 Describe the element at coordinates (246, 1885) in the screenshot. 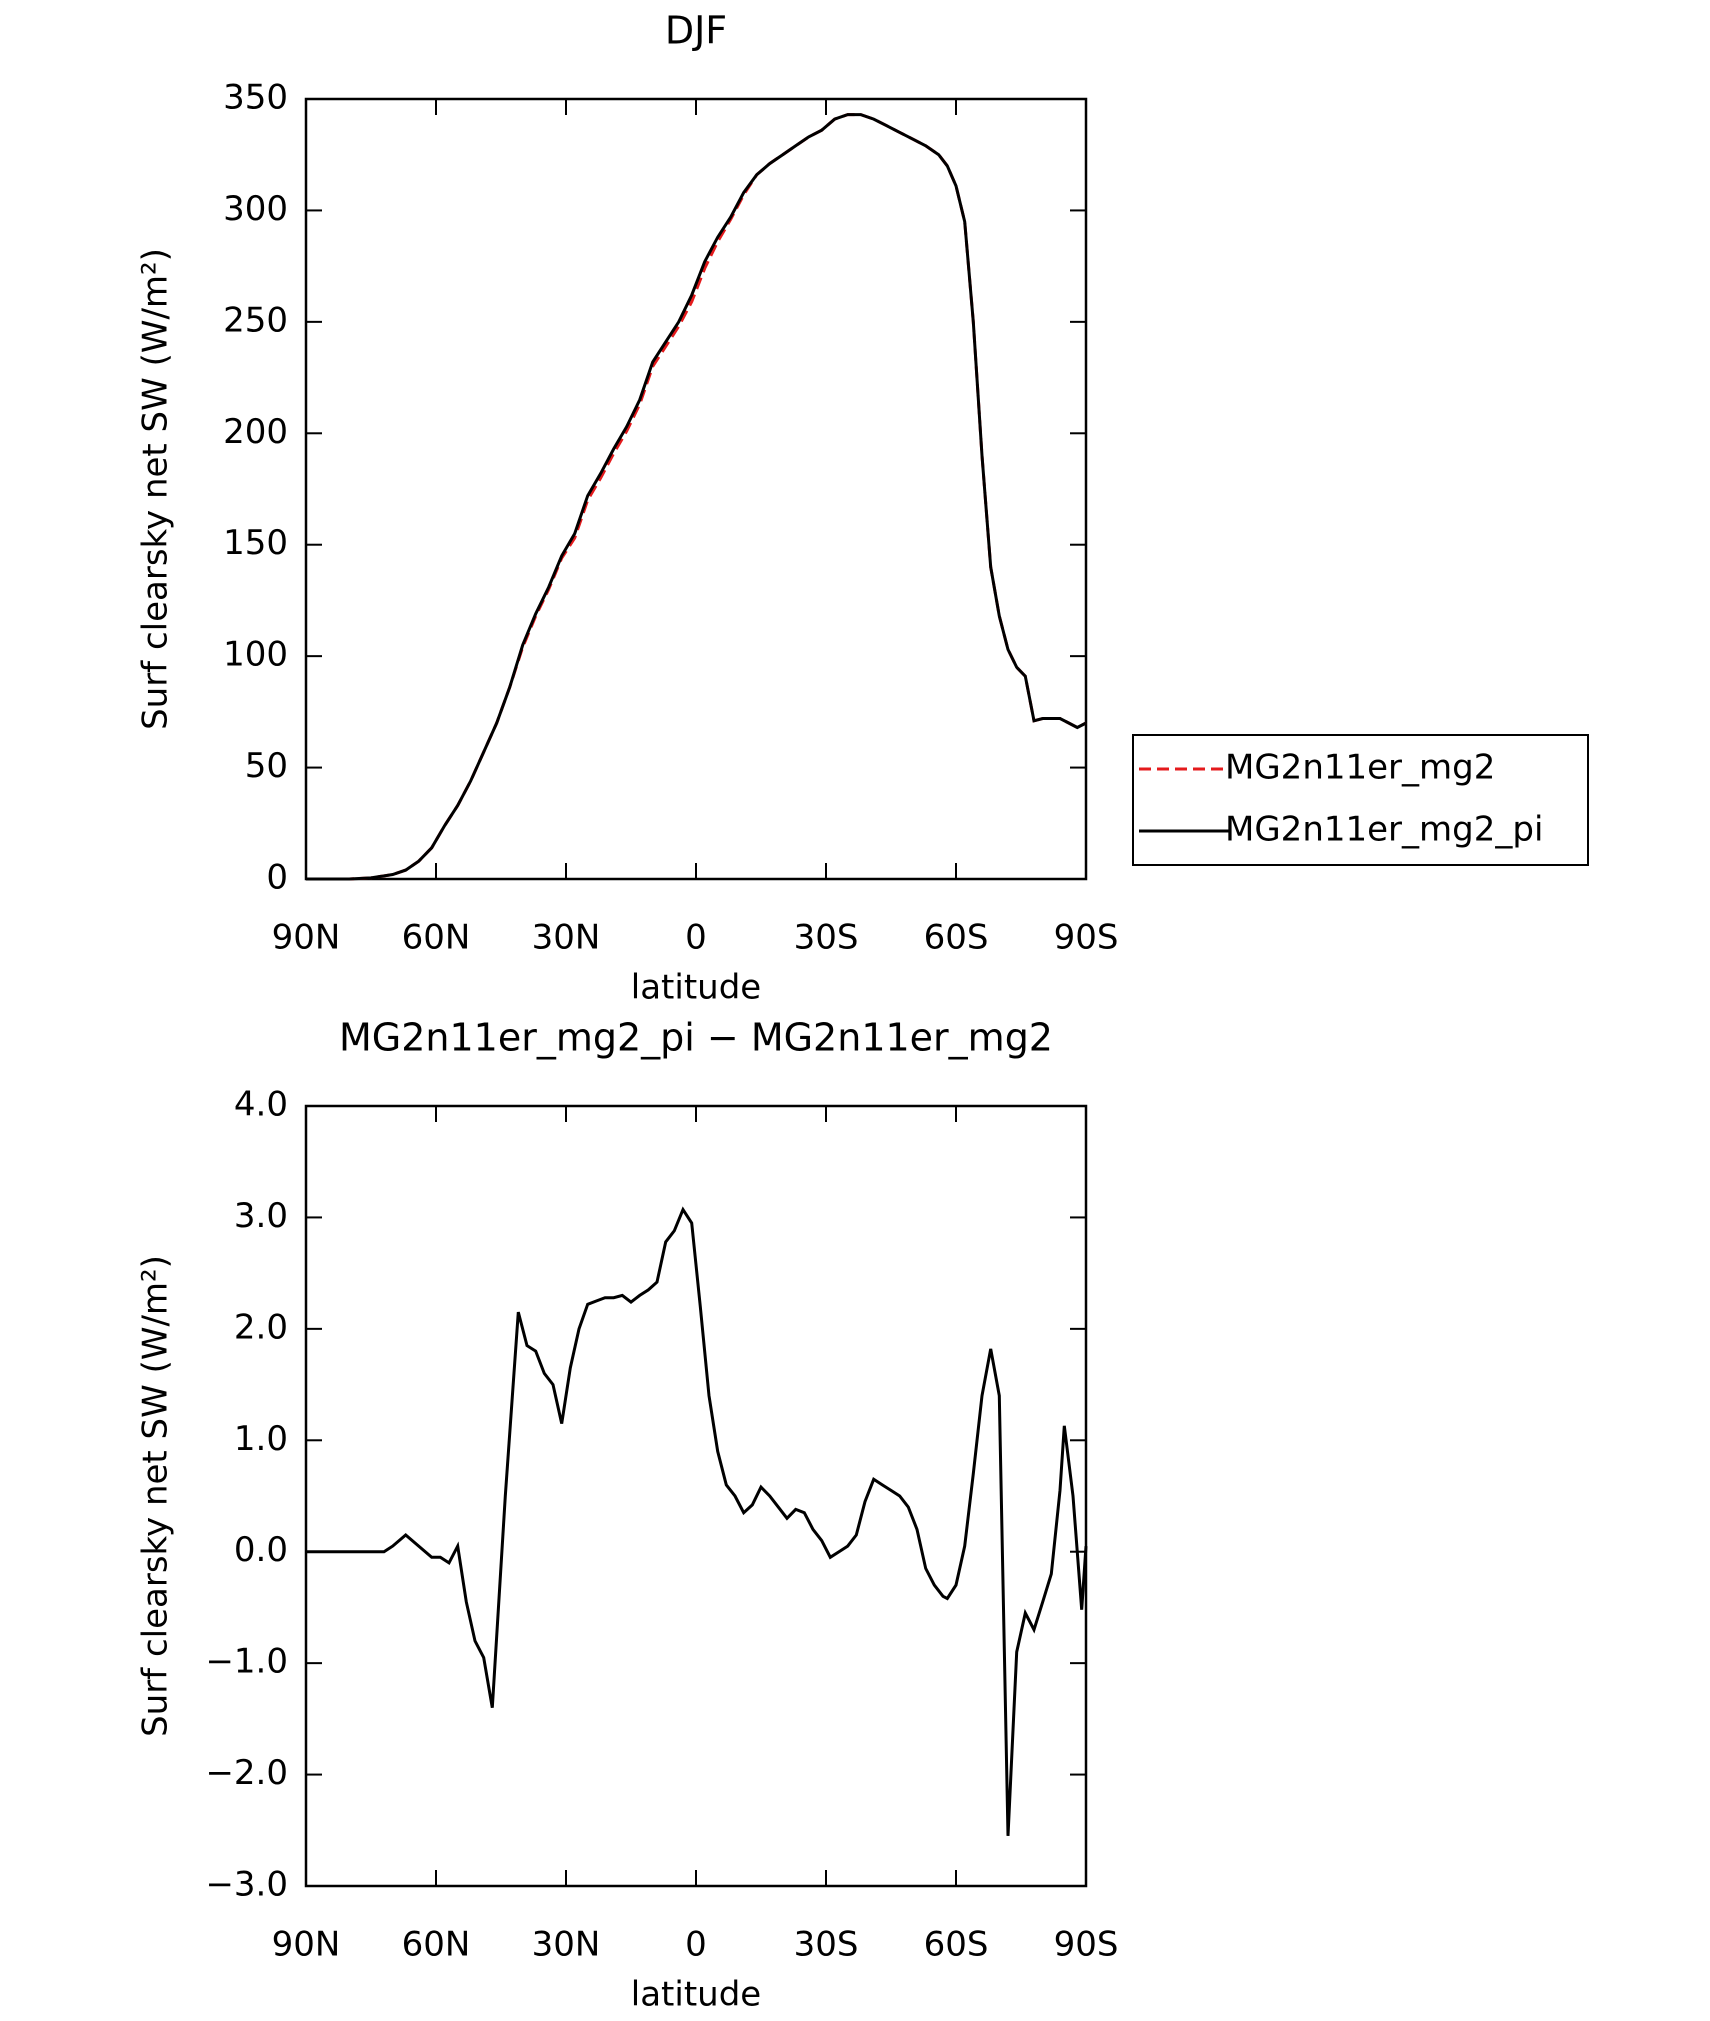

I see `y-tick-label: −3.0` at that location.